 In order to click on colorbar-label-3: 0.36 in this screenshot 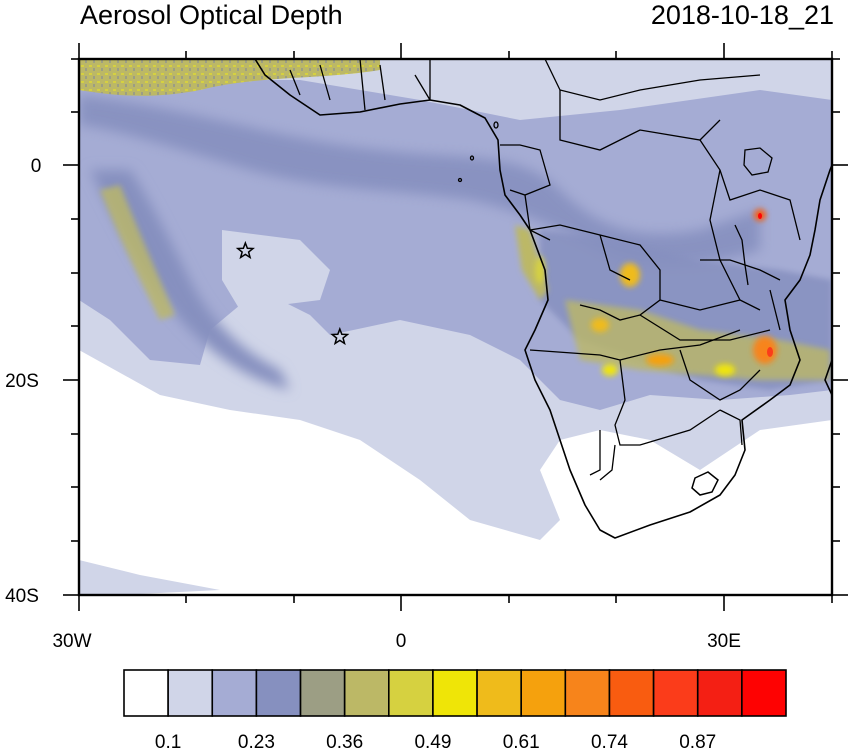, I will do `click(344, 741)`.